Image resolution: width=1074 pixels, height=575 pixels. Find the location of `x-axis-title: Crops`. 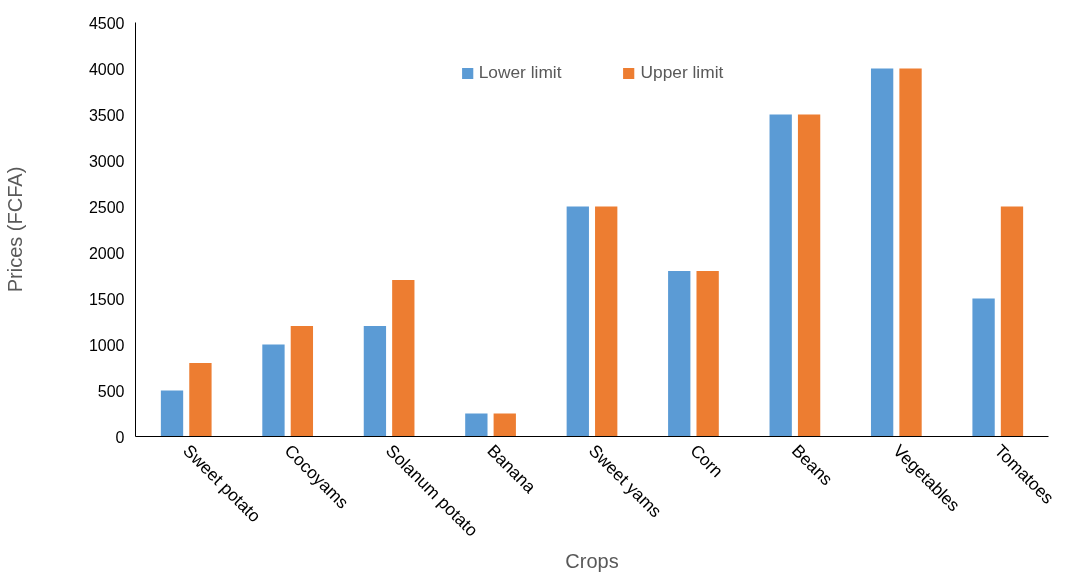

x-axis-title: Crops is located at coordinates (592, 561).